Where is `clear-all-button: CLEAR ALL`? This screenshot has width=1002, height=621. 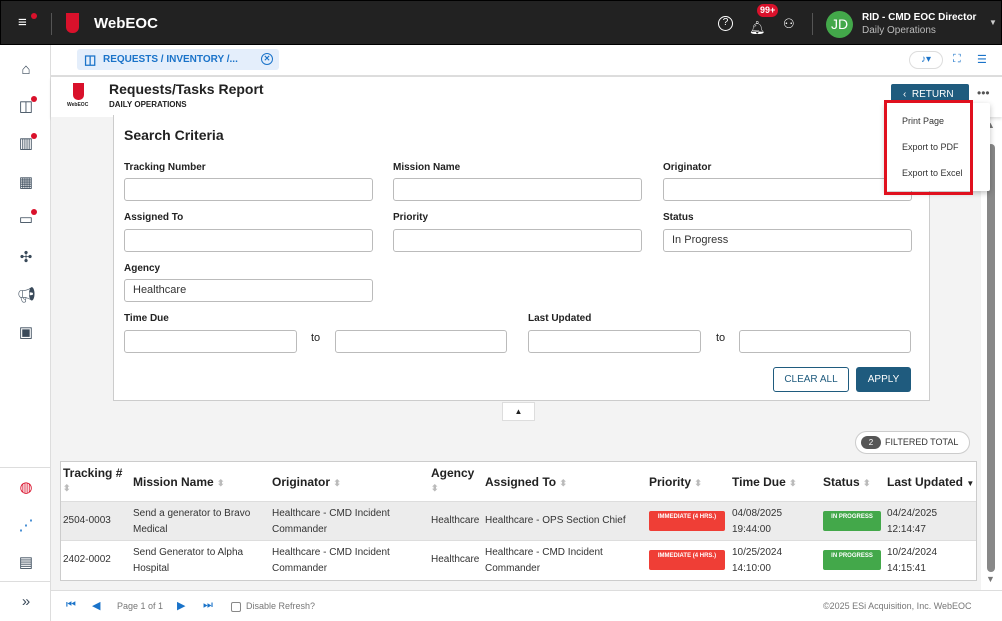
clear-all-button: CLEAR ALL is located at coordinates (811, 379).